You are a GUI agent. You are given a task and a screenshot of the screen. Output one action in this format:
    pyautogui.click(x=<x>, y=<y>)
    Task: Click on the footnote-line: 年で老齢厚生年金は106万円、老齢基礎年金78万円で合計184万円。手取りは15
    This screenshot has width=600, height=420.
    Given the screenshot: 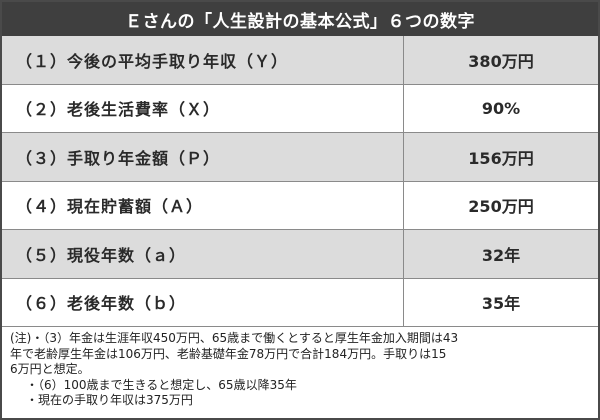 What is the action you would take?
    pyautogui.click(x=228, y=353)
    